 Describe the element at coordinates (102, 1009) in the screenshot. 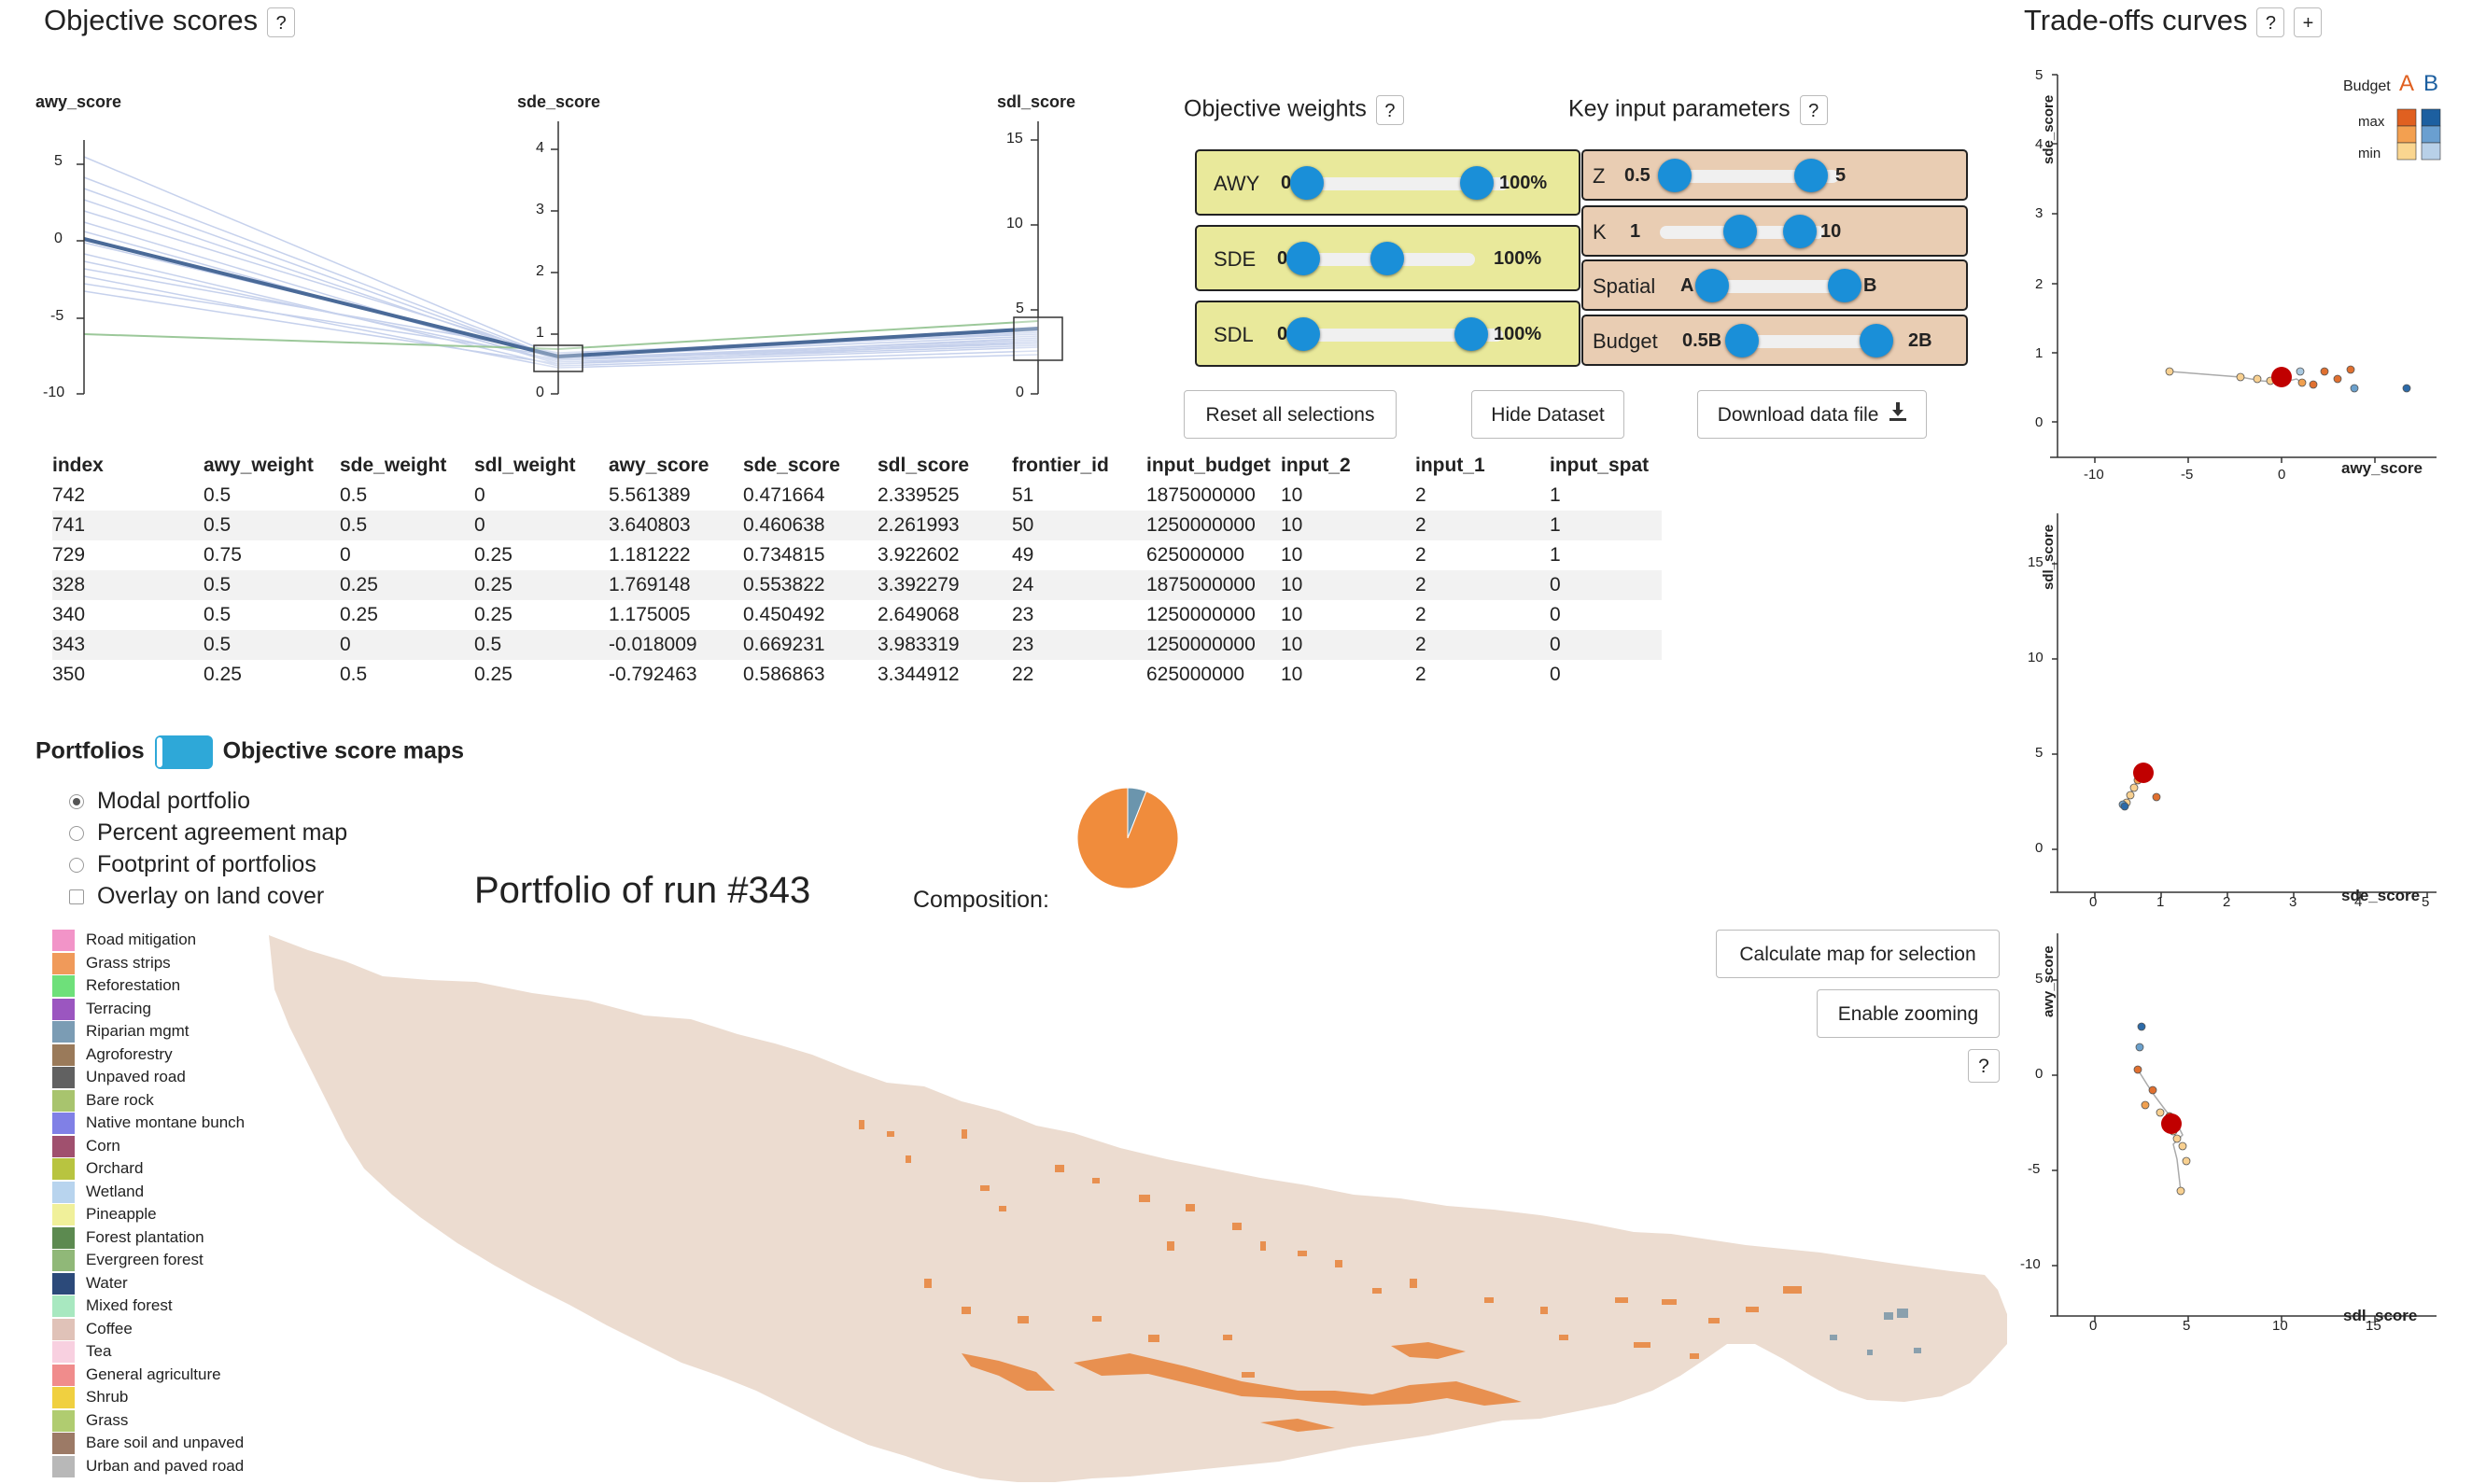

I see `legend-item: Terracing` at that location.